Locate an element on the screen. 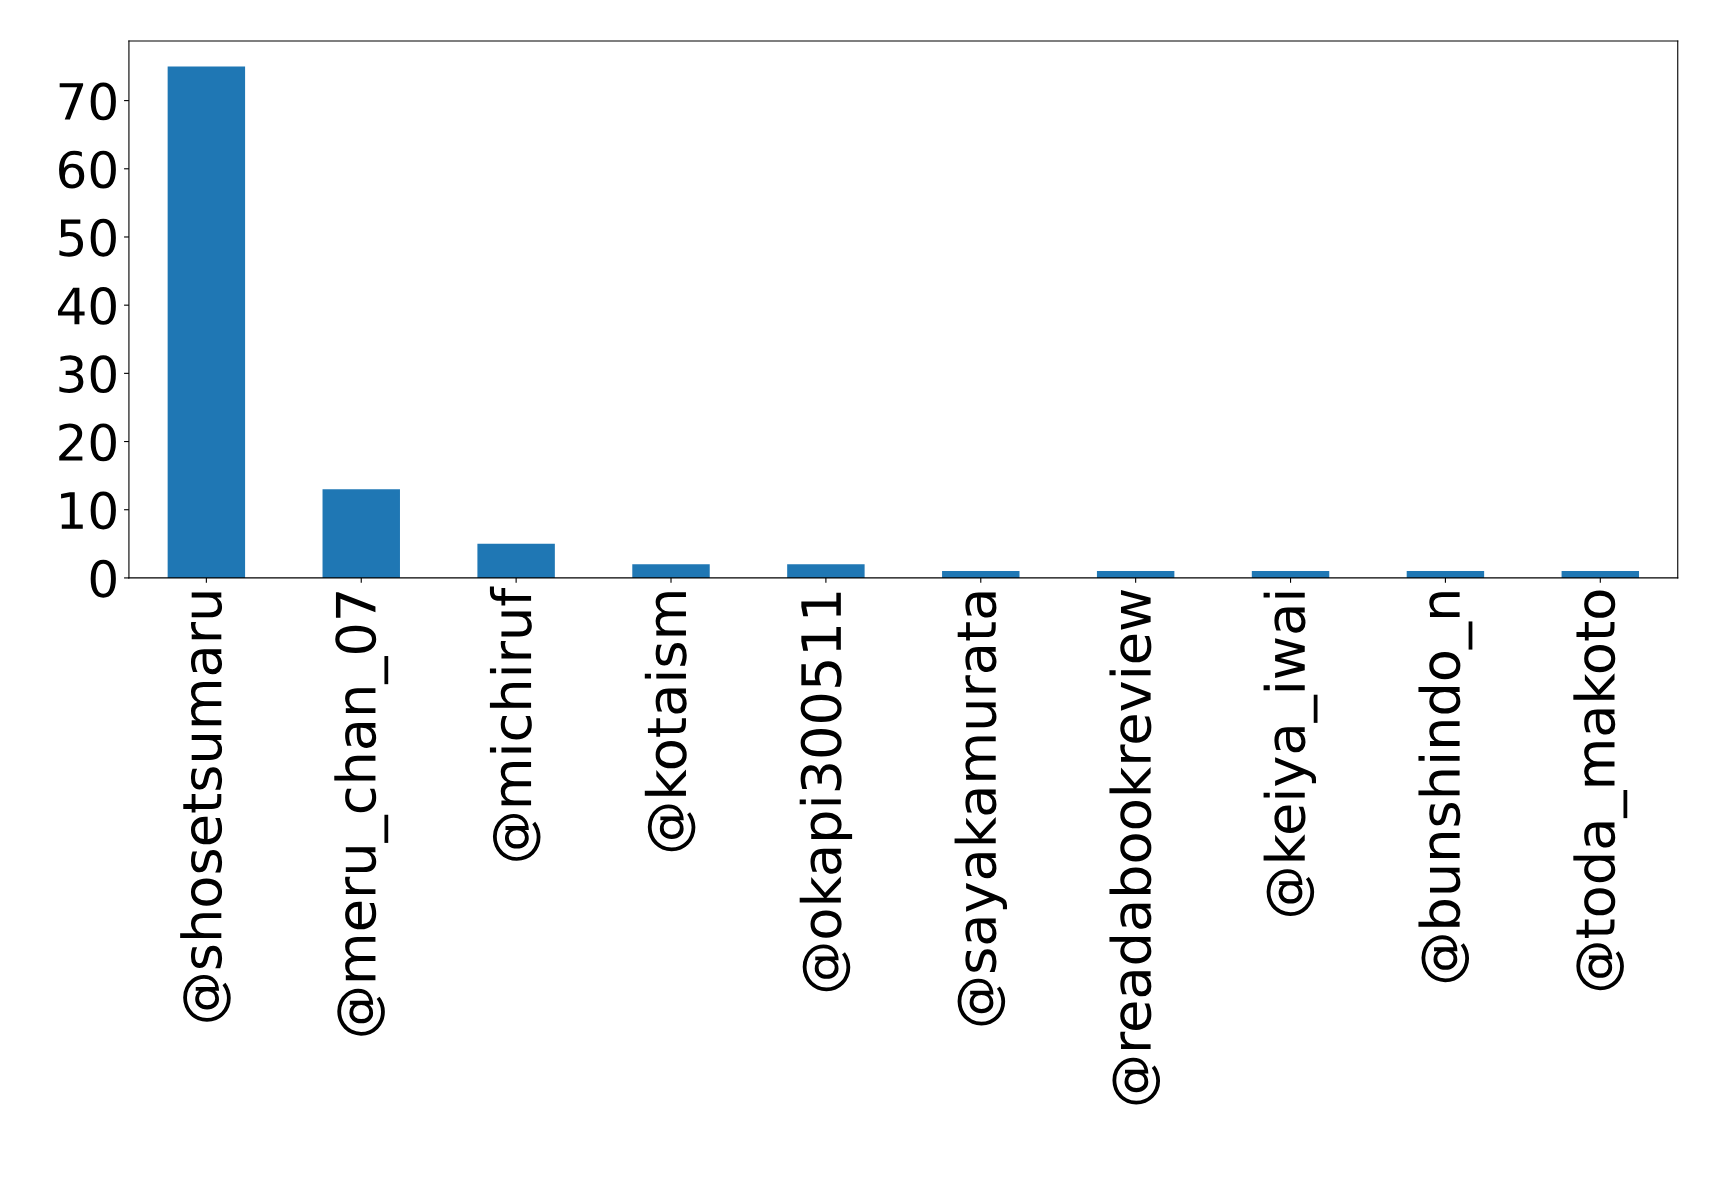 Image resolution: width=1719 pixels, height=1204 pixels. x-tick-label: @okapi300511 is located at coordinates (826, 792).